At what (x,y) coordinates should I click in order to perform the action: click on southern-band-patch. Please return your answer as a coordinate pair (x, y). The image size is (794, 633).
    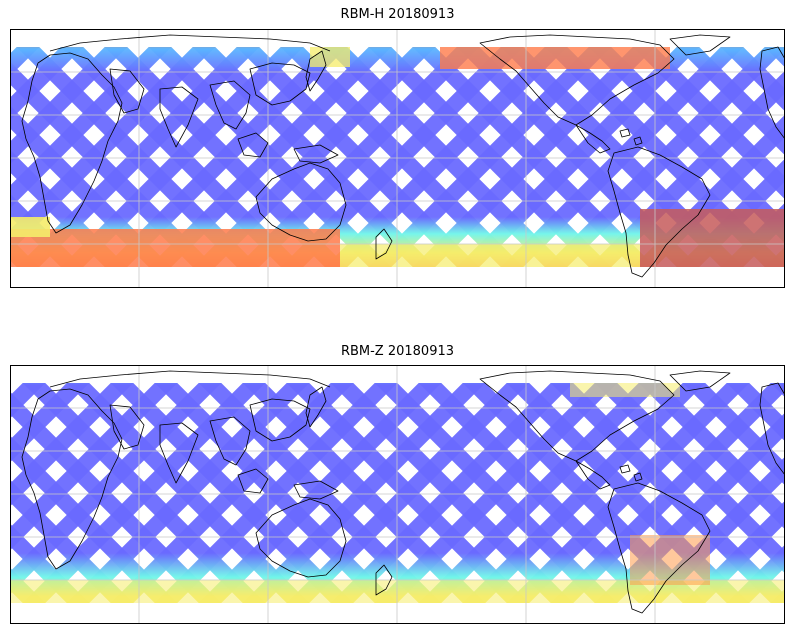
    Looking at the image, I should click on (30, 227).